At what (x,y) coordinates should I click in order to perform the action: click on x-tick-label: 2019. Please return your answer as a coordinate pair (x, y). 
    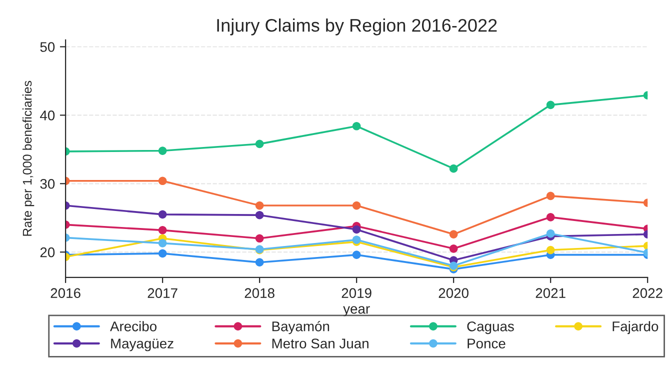
    Looking at the image, I should click on (357, 293).